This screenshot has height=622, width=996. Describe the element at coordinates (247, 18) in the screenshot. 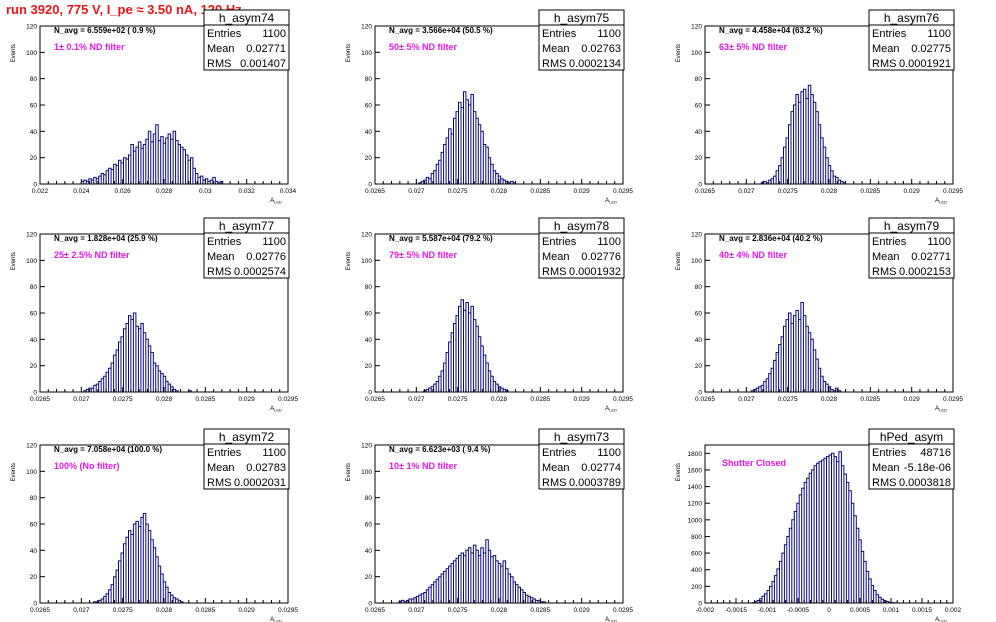

I see `stats-title: h_asym74` at that location.